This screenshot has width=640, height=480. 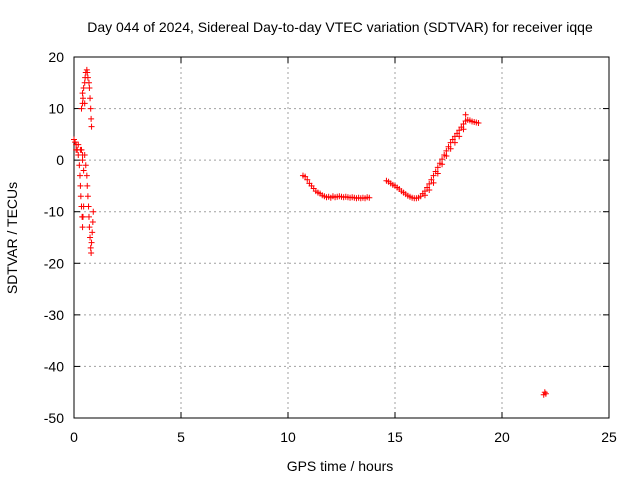 I want to click on x-tick-labels: 0 5 10 15 20 25, so click(x=343, y=437).